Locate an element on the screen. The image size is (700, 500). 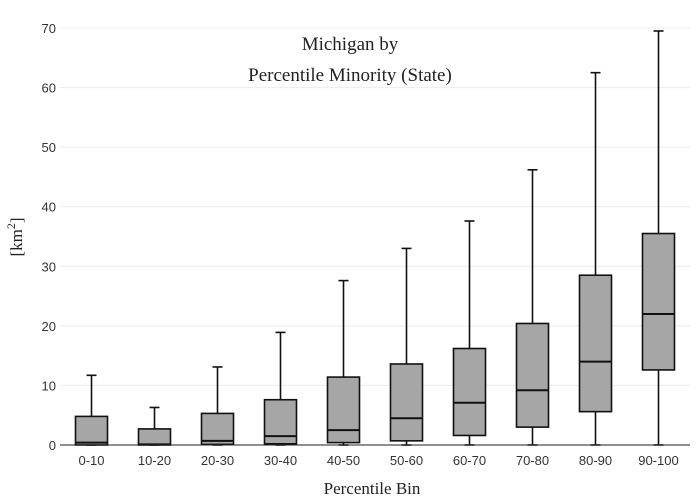
y-tick-label: 10 is located at coordinates (49, 385).